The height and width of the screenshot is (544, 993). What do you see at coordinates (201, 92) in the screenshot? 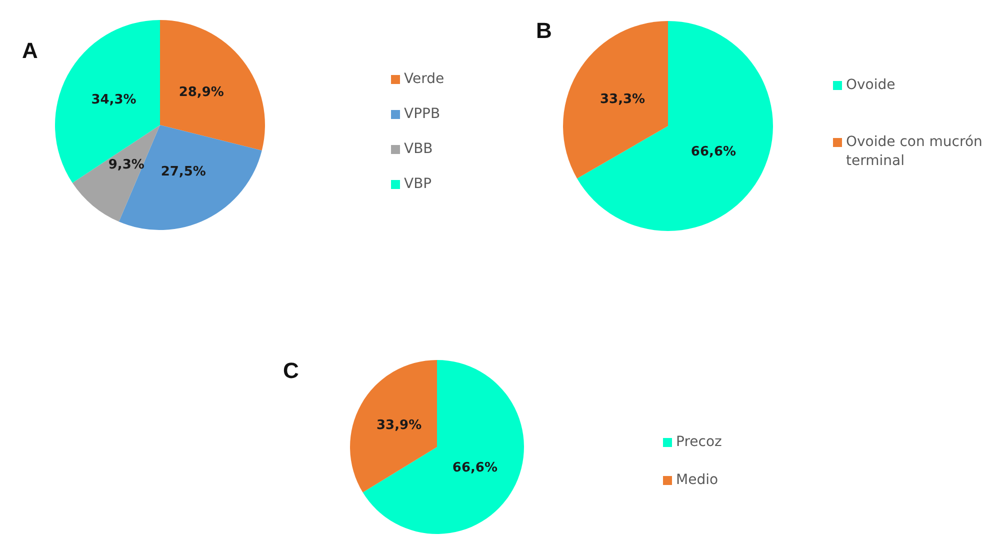
I see `data-label: 28,9%` at bounding box center [201, 92].